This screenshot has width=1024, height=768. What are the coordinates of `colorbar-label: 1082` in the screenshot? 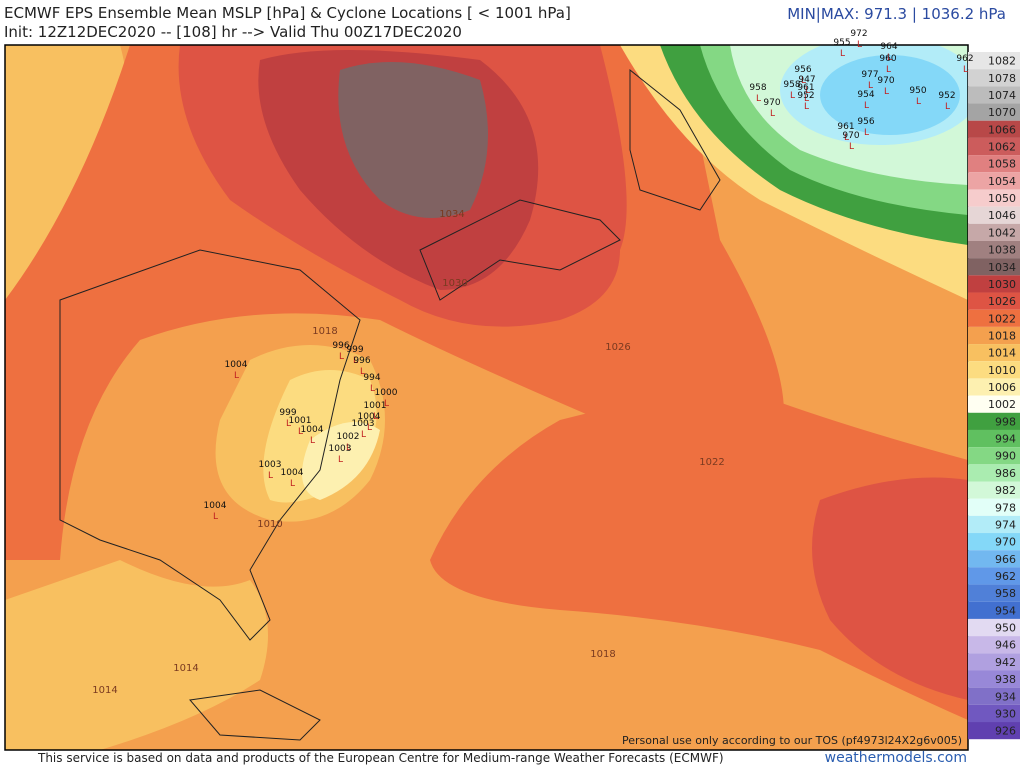 It's located at (1002, 61).